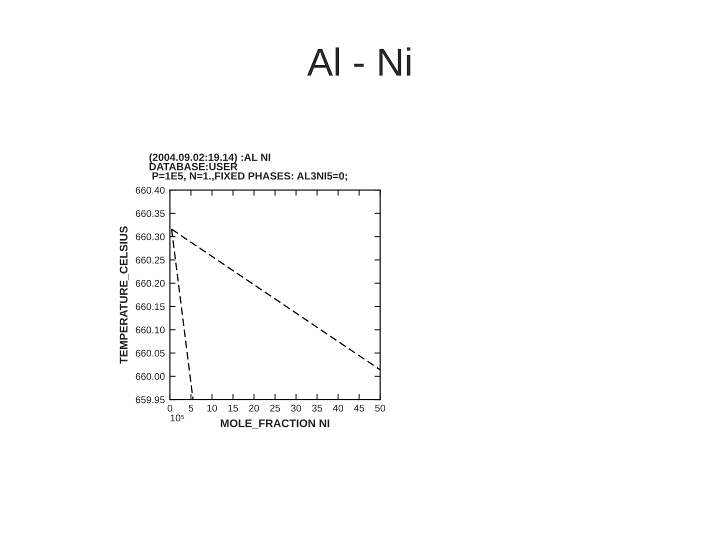 The image size is (720, 540). Describe the element at coordinates (359, 408) in the screenshot. I see `x-tick-label: 45` at that location.